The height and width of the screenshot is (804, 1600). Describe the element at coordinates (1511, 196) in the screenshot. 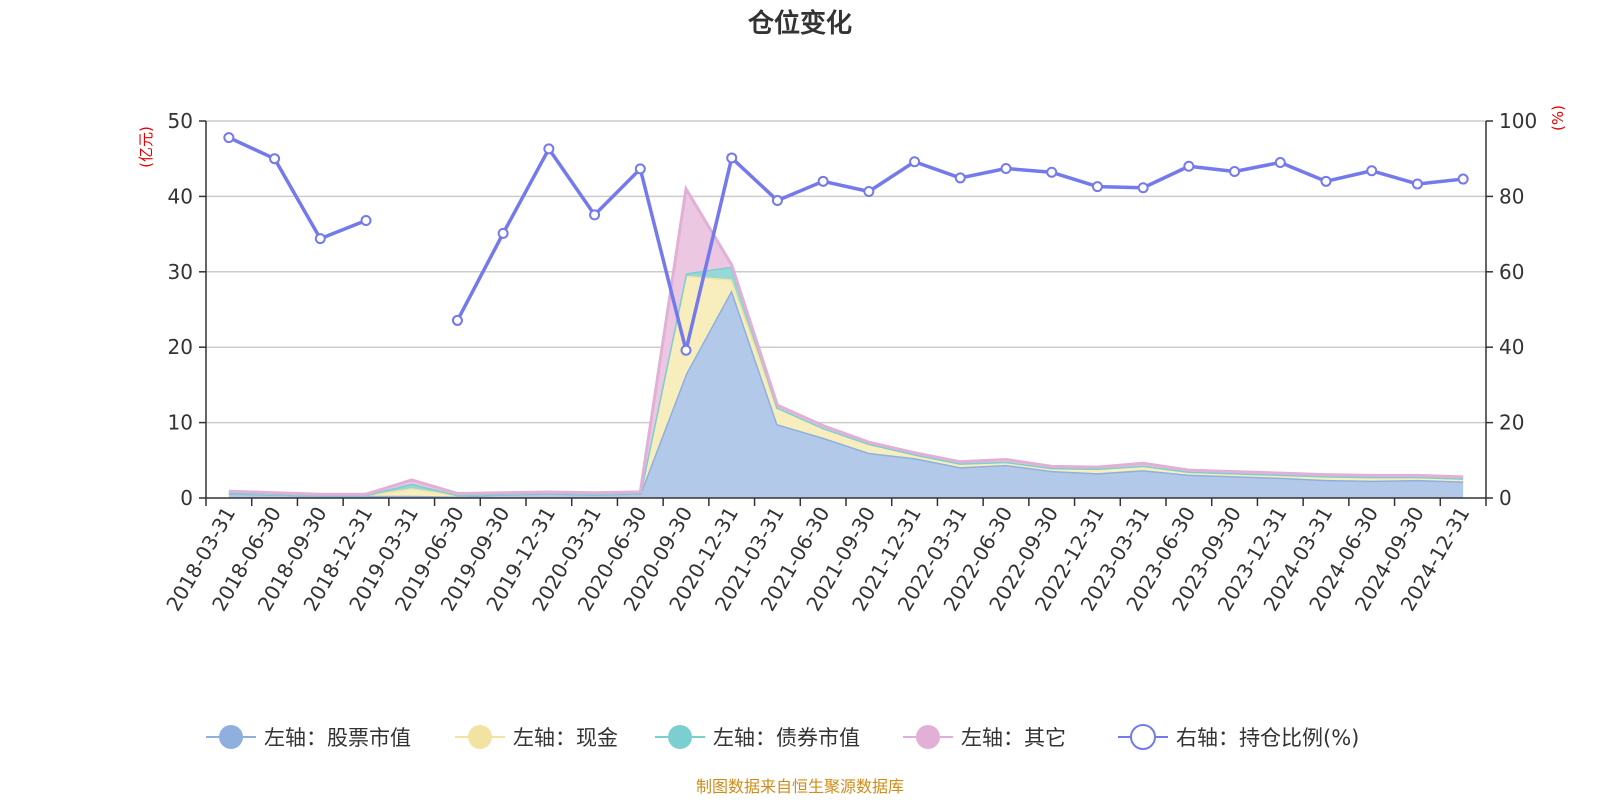

I see `right-tick-label: 80` at that location.